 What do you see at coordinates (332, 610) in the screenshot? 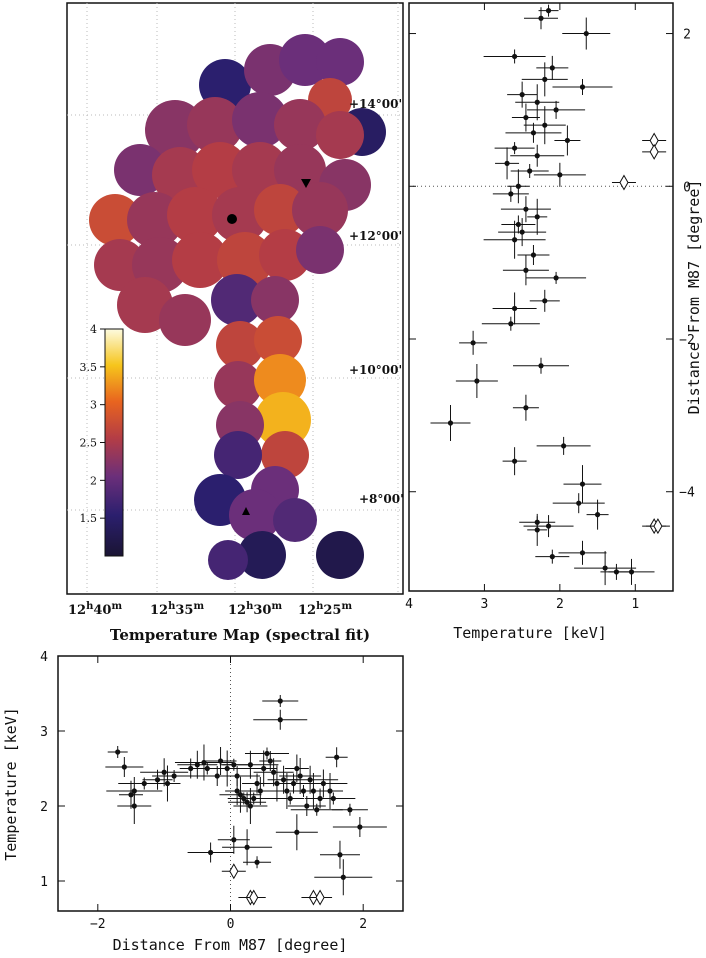
I see `ra-minutes: 25` at bounding box center [332, 610].